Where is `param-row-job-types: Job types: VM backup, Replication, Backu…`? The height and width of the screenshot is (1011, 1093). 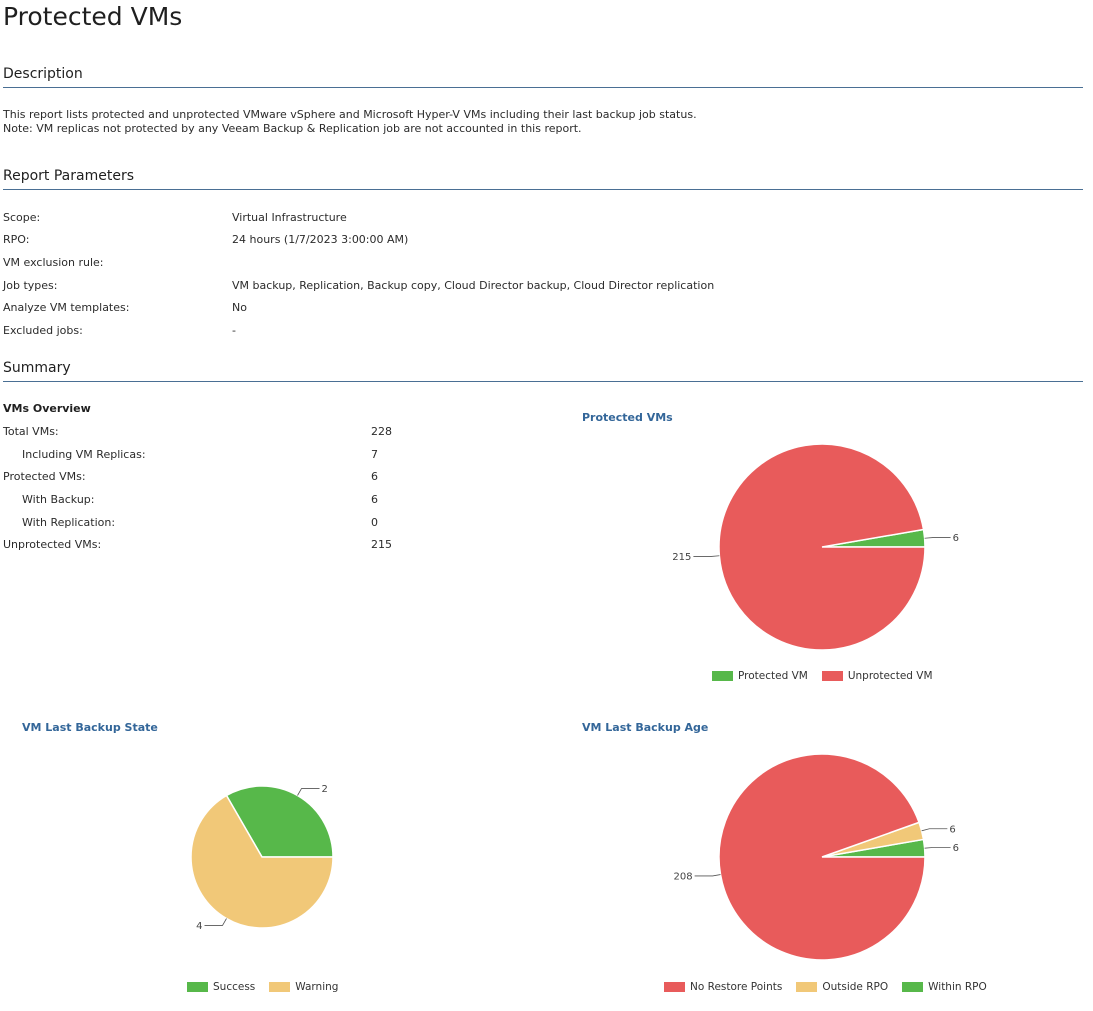
param-row-job-types: Job types: VM backup, Replication, Backu… is located at coordinates (453, 286).